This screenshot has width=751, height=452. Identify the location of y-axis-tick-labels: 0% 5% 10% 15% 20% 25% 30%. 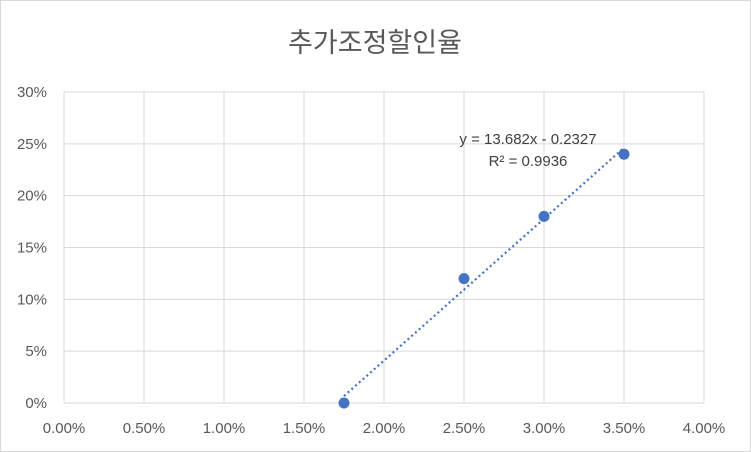
(32, 248).